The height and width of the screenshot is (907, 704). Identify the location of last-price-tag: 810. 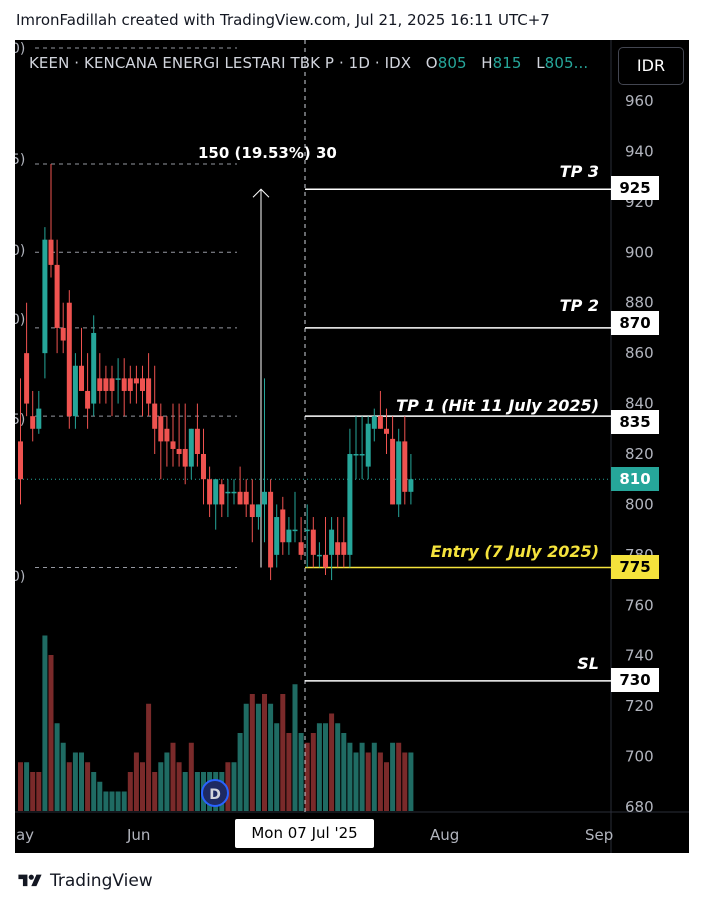
(635, 479).